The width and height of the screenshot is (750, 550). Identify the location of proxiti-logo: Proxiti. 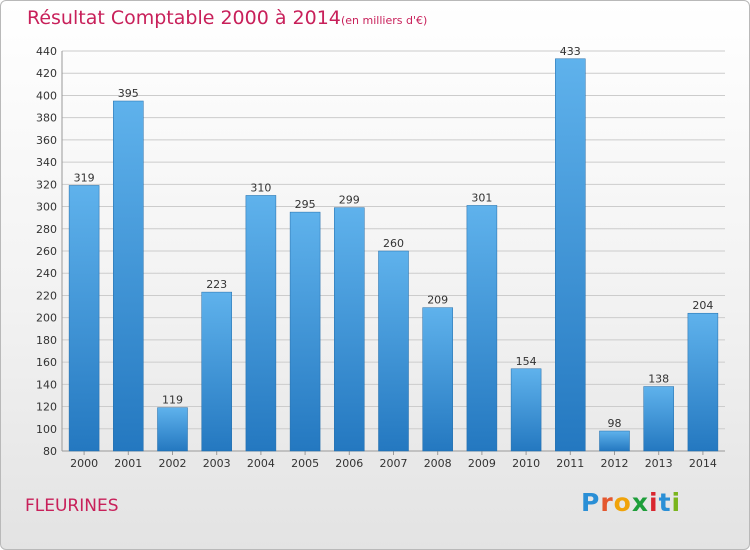
(631, 502).